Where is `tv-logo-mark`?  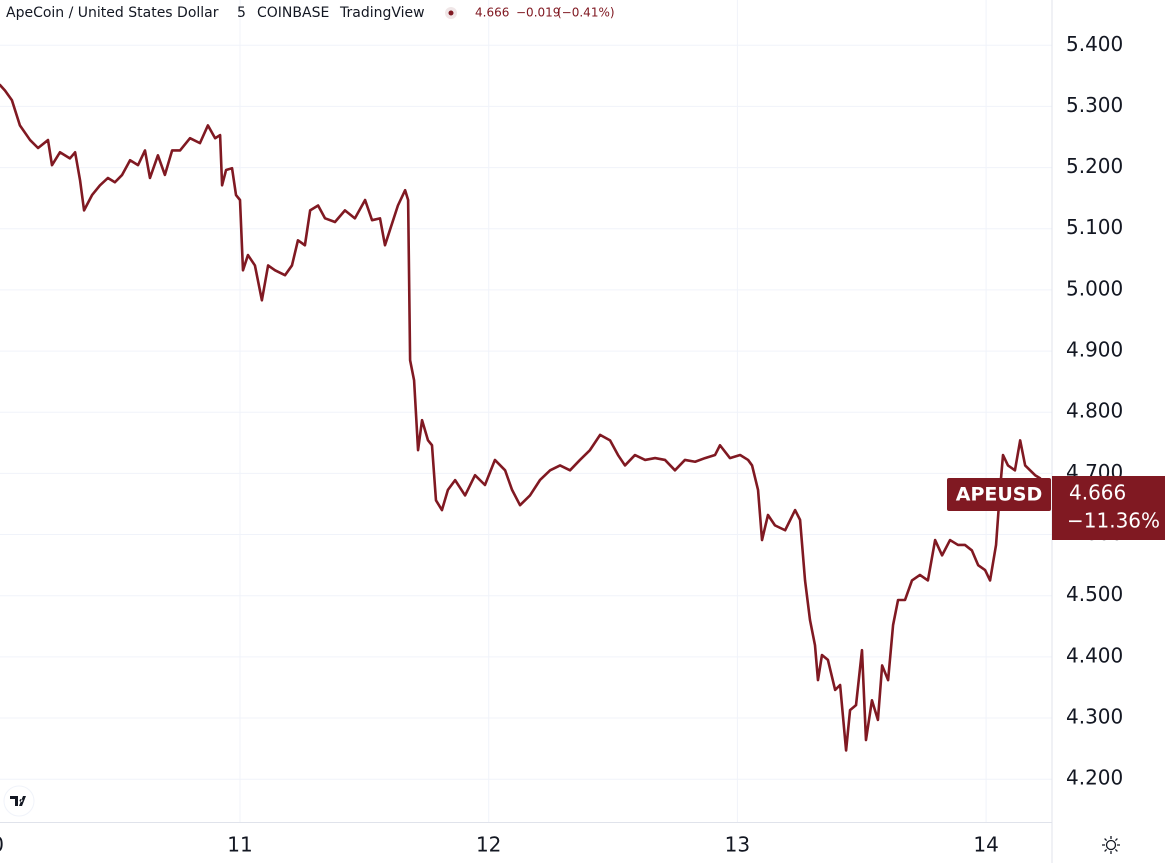 tv-logo-mark is located at coordinates (18, 801).